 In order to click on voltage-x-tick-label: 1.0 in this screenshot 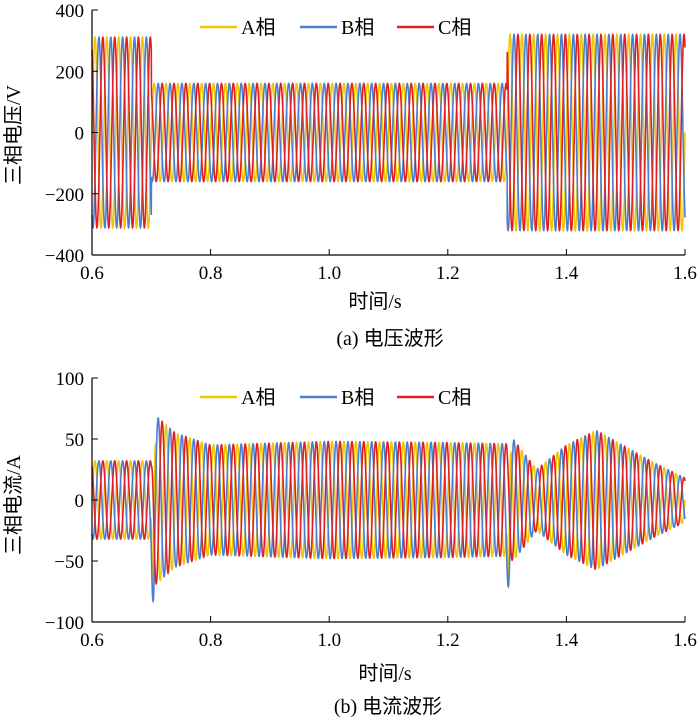, I will do `click(329, 273)`.